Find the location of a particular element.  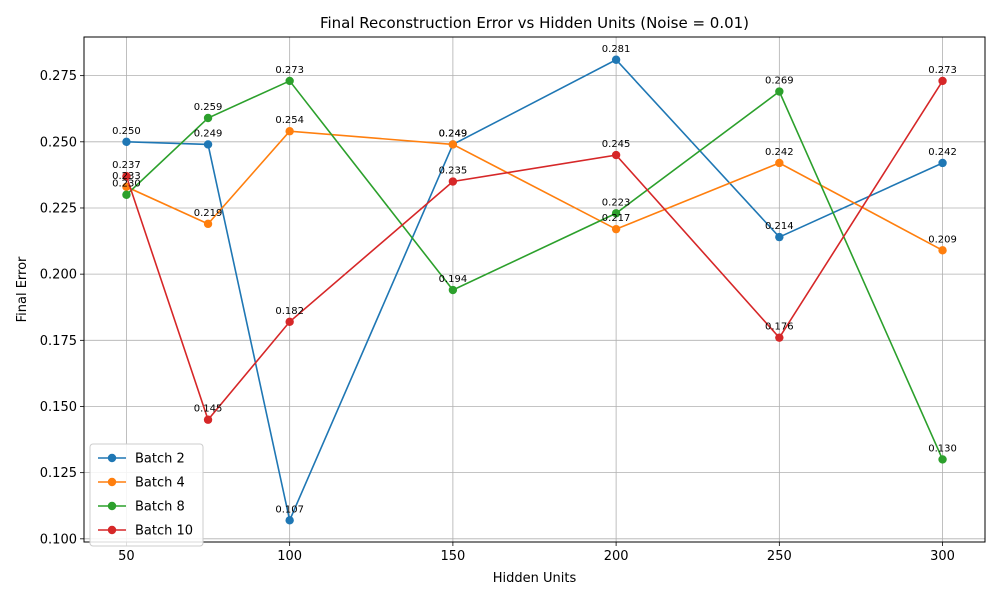

data-label: 0.235 is located at coordinates (453, 171).